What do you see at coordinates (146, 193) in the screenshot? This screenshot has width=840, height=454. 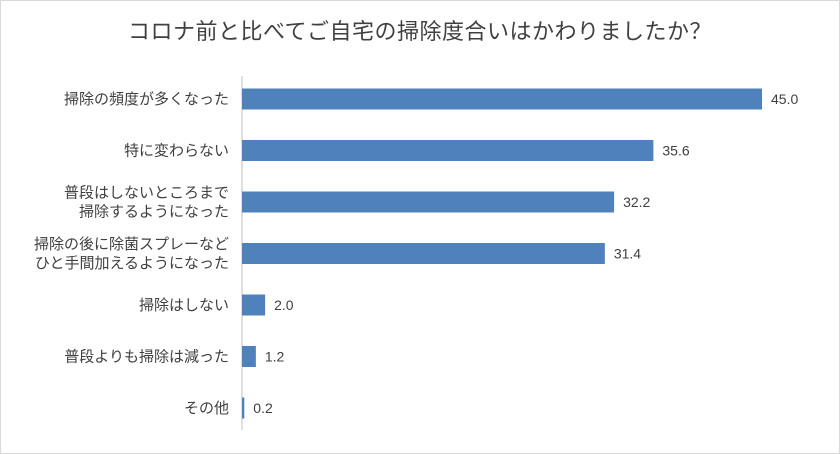 I see `category-label: 普段はしないところまで` at bounding box center [146, 193].